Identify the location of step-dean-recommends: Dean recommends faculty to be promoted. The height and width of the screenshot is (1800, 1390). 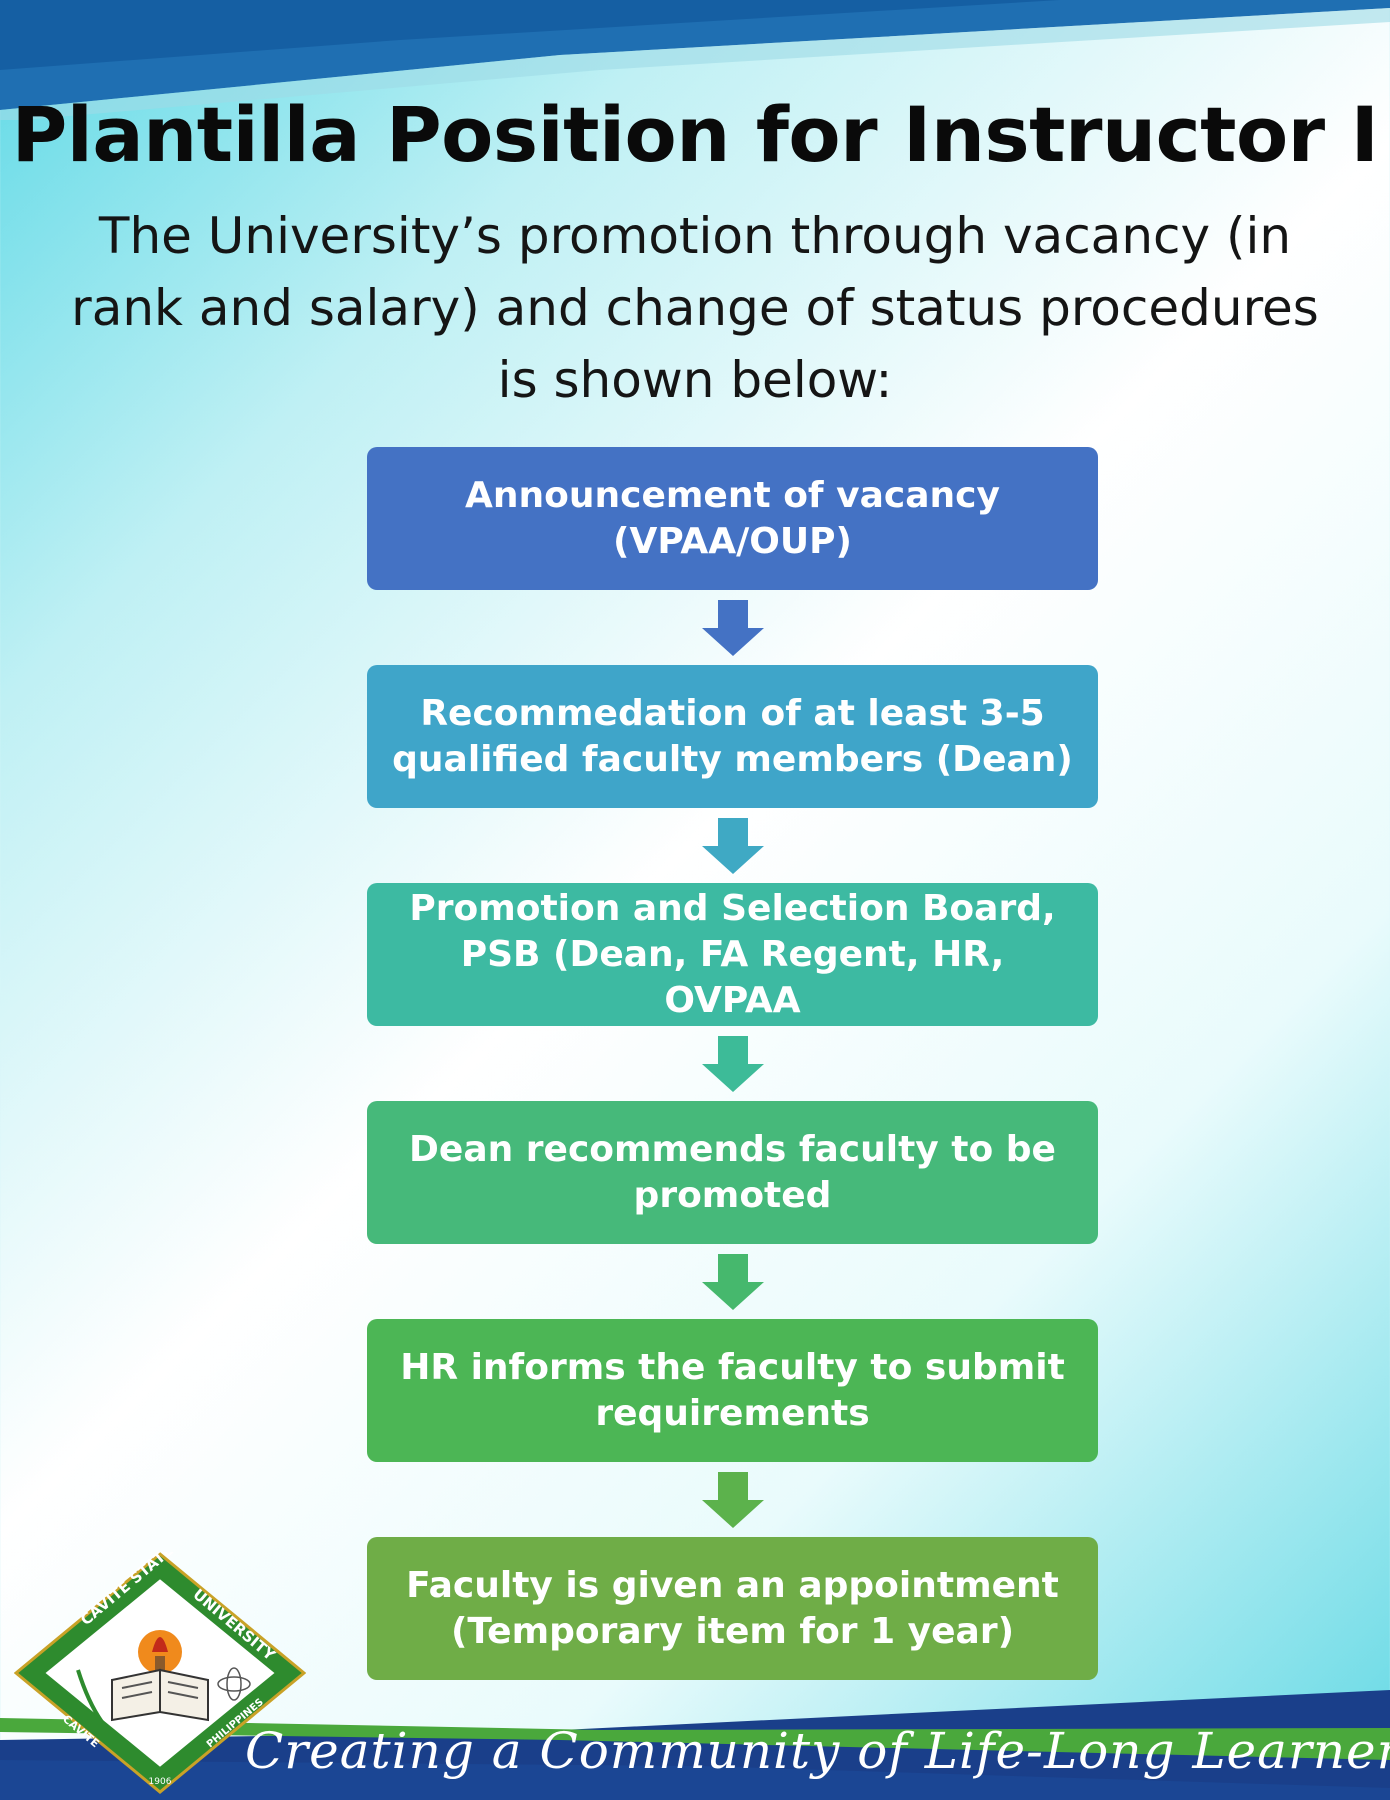
(732, 1172).